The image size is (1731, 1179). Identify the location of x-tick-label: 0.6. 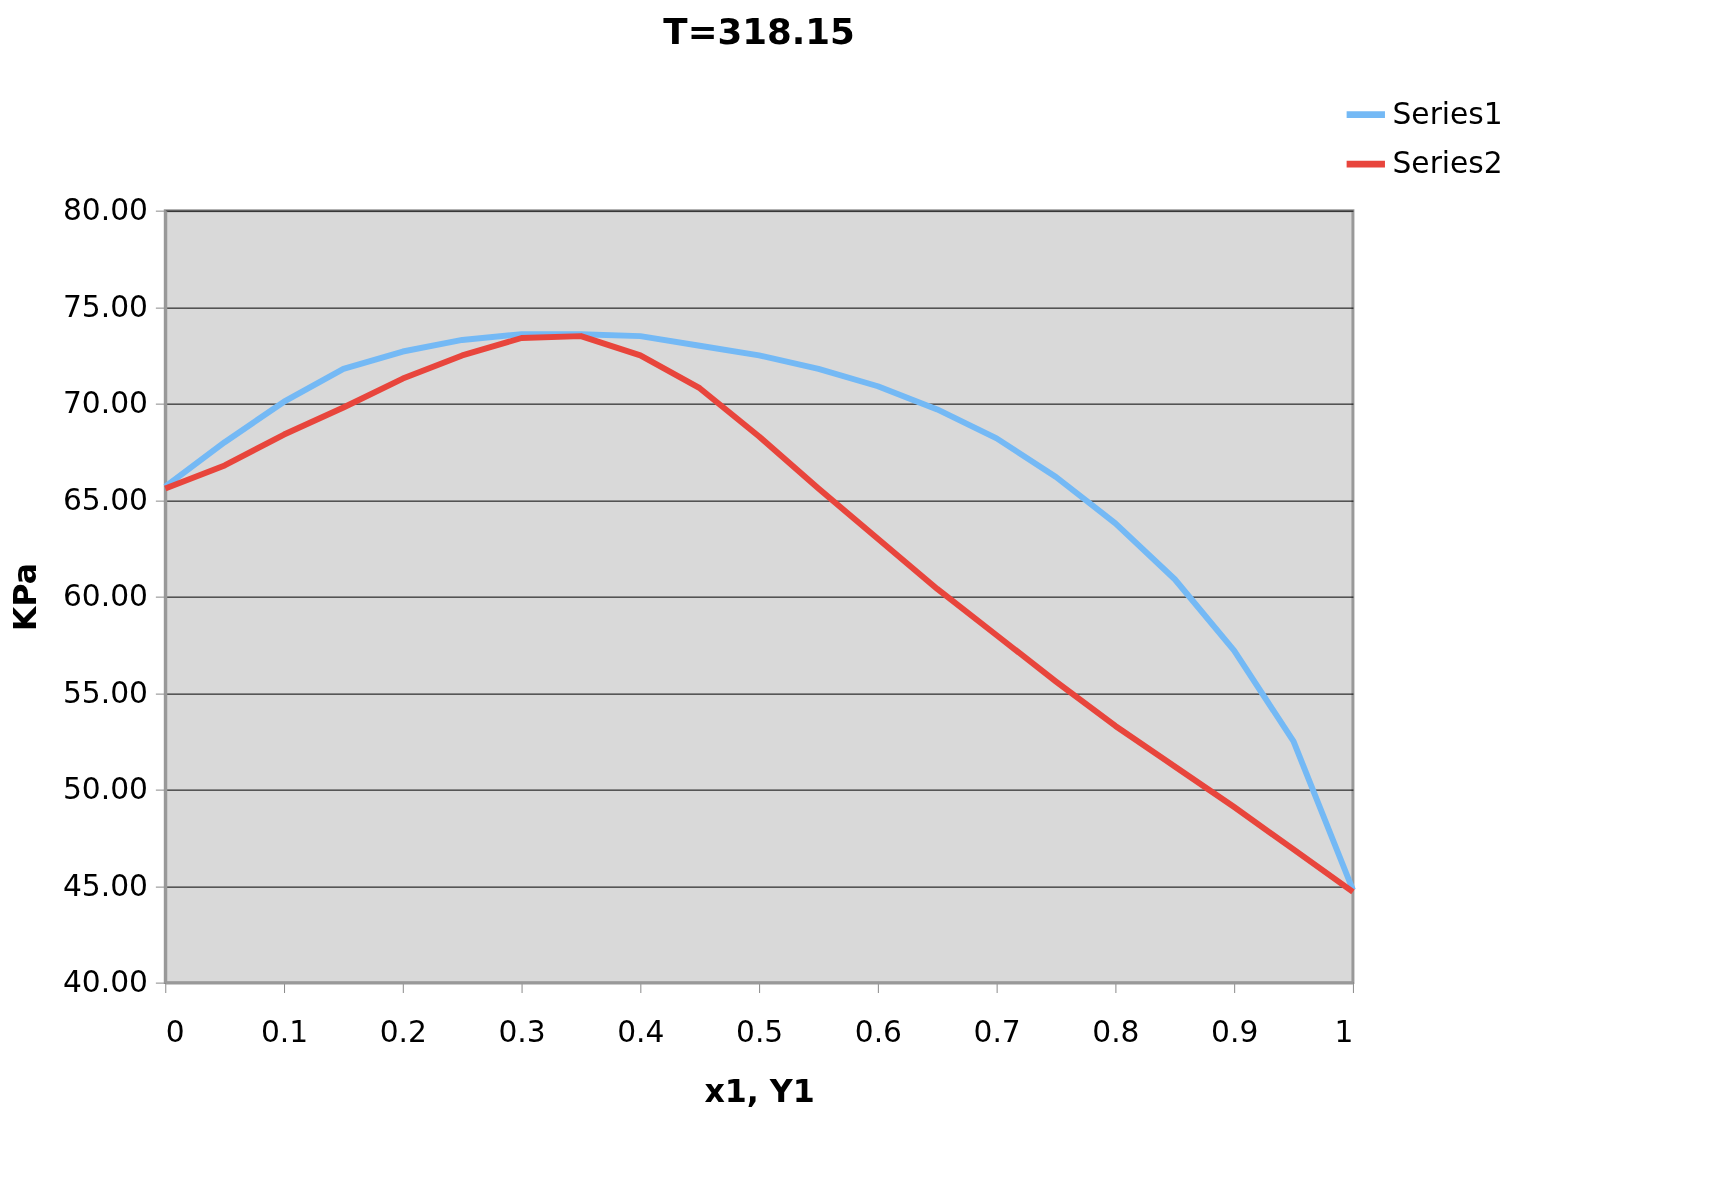
(878, 1031).